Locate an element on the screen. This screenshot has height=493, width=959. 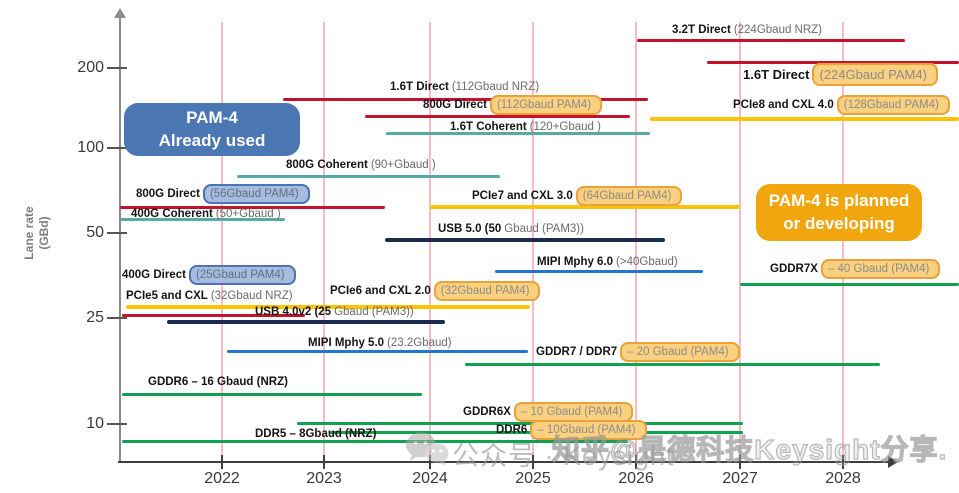
timeline-label-spec-gddr7x-40-gbaud-pam4: – 40 Gbaud (PAM4) is located at coordinates (880, 269).